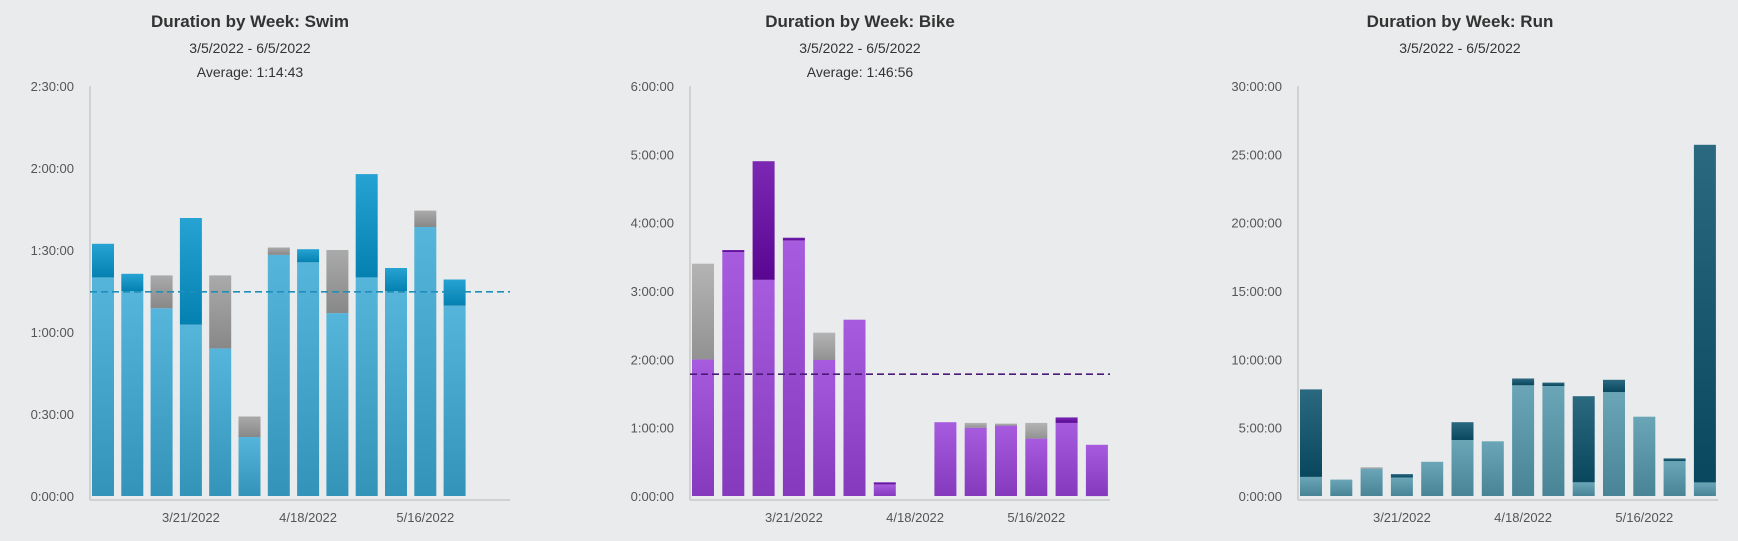 The width and height of the screenshot is (1738, 541). I want to click on swim-y-tick-label: 2:30:00, so click(52, 86).